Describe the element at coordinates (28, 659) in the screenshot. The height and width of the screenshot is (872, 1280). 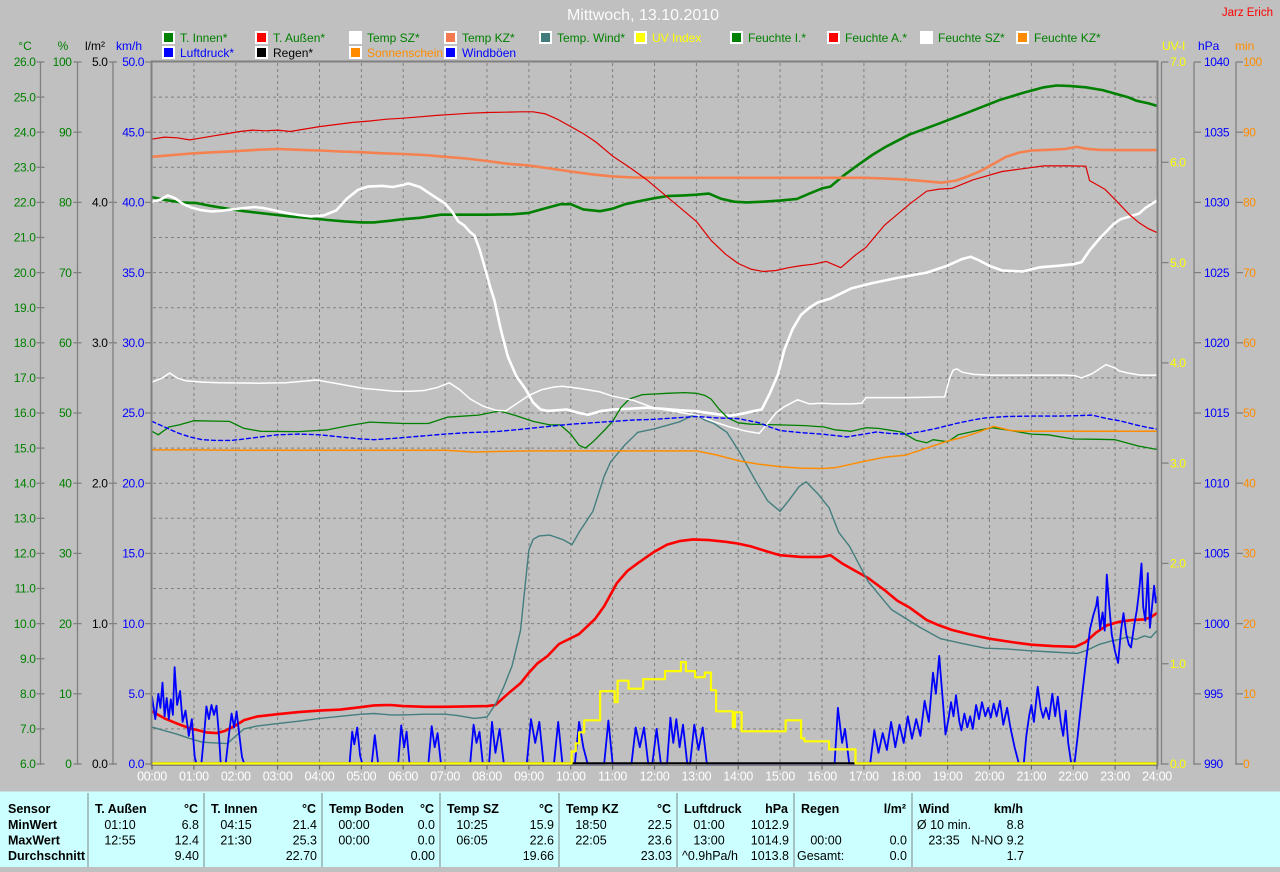
I see `svg-text: 9.0` at that location.